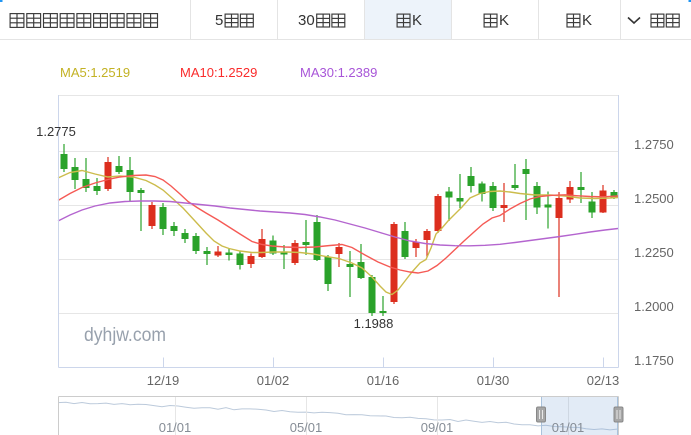 The height and width of the screenshot is (435, 691). I want to click on svg-text: 01/02, so click(273, 380).